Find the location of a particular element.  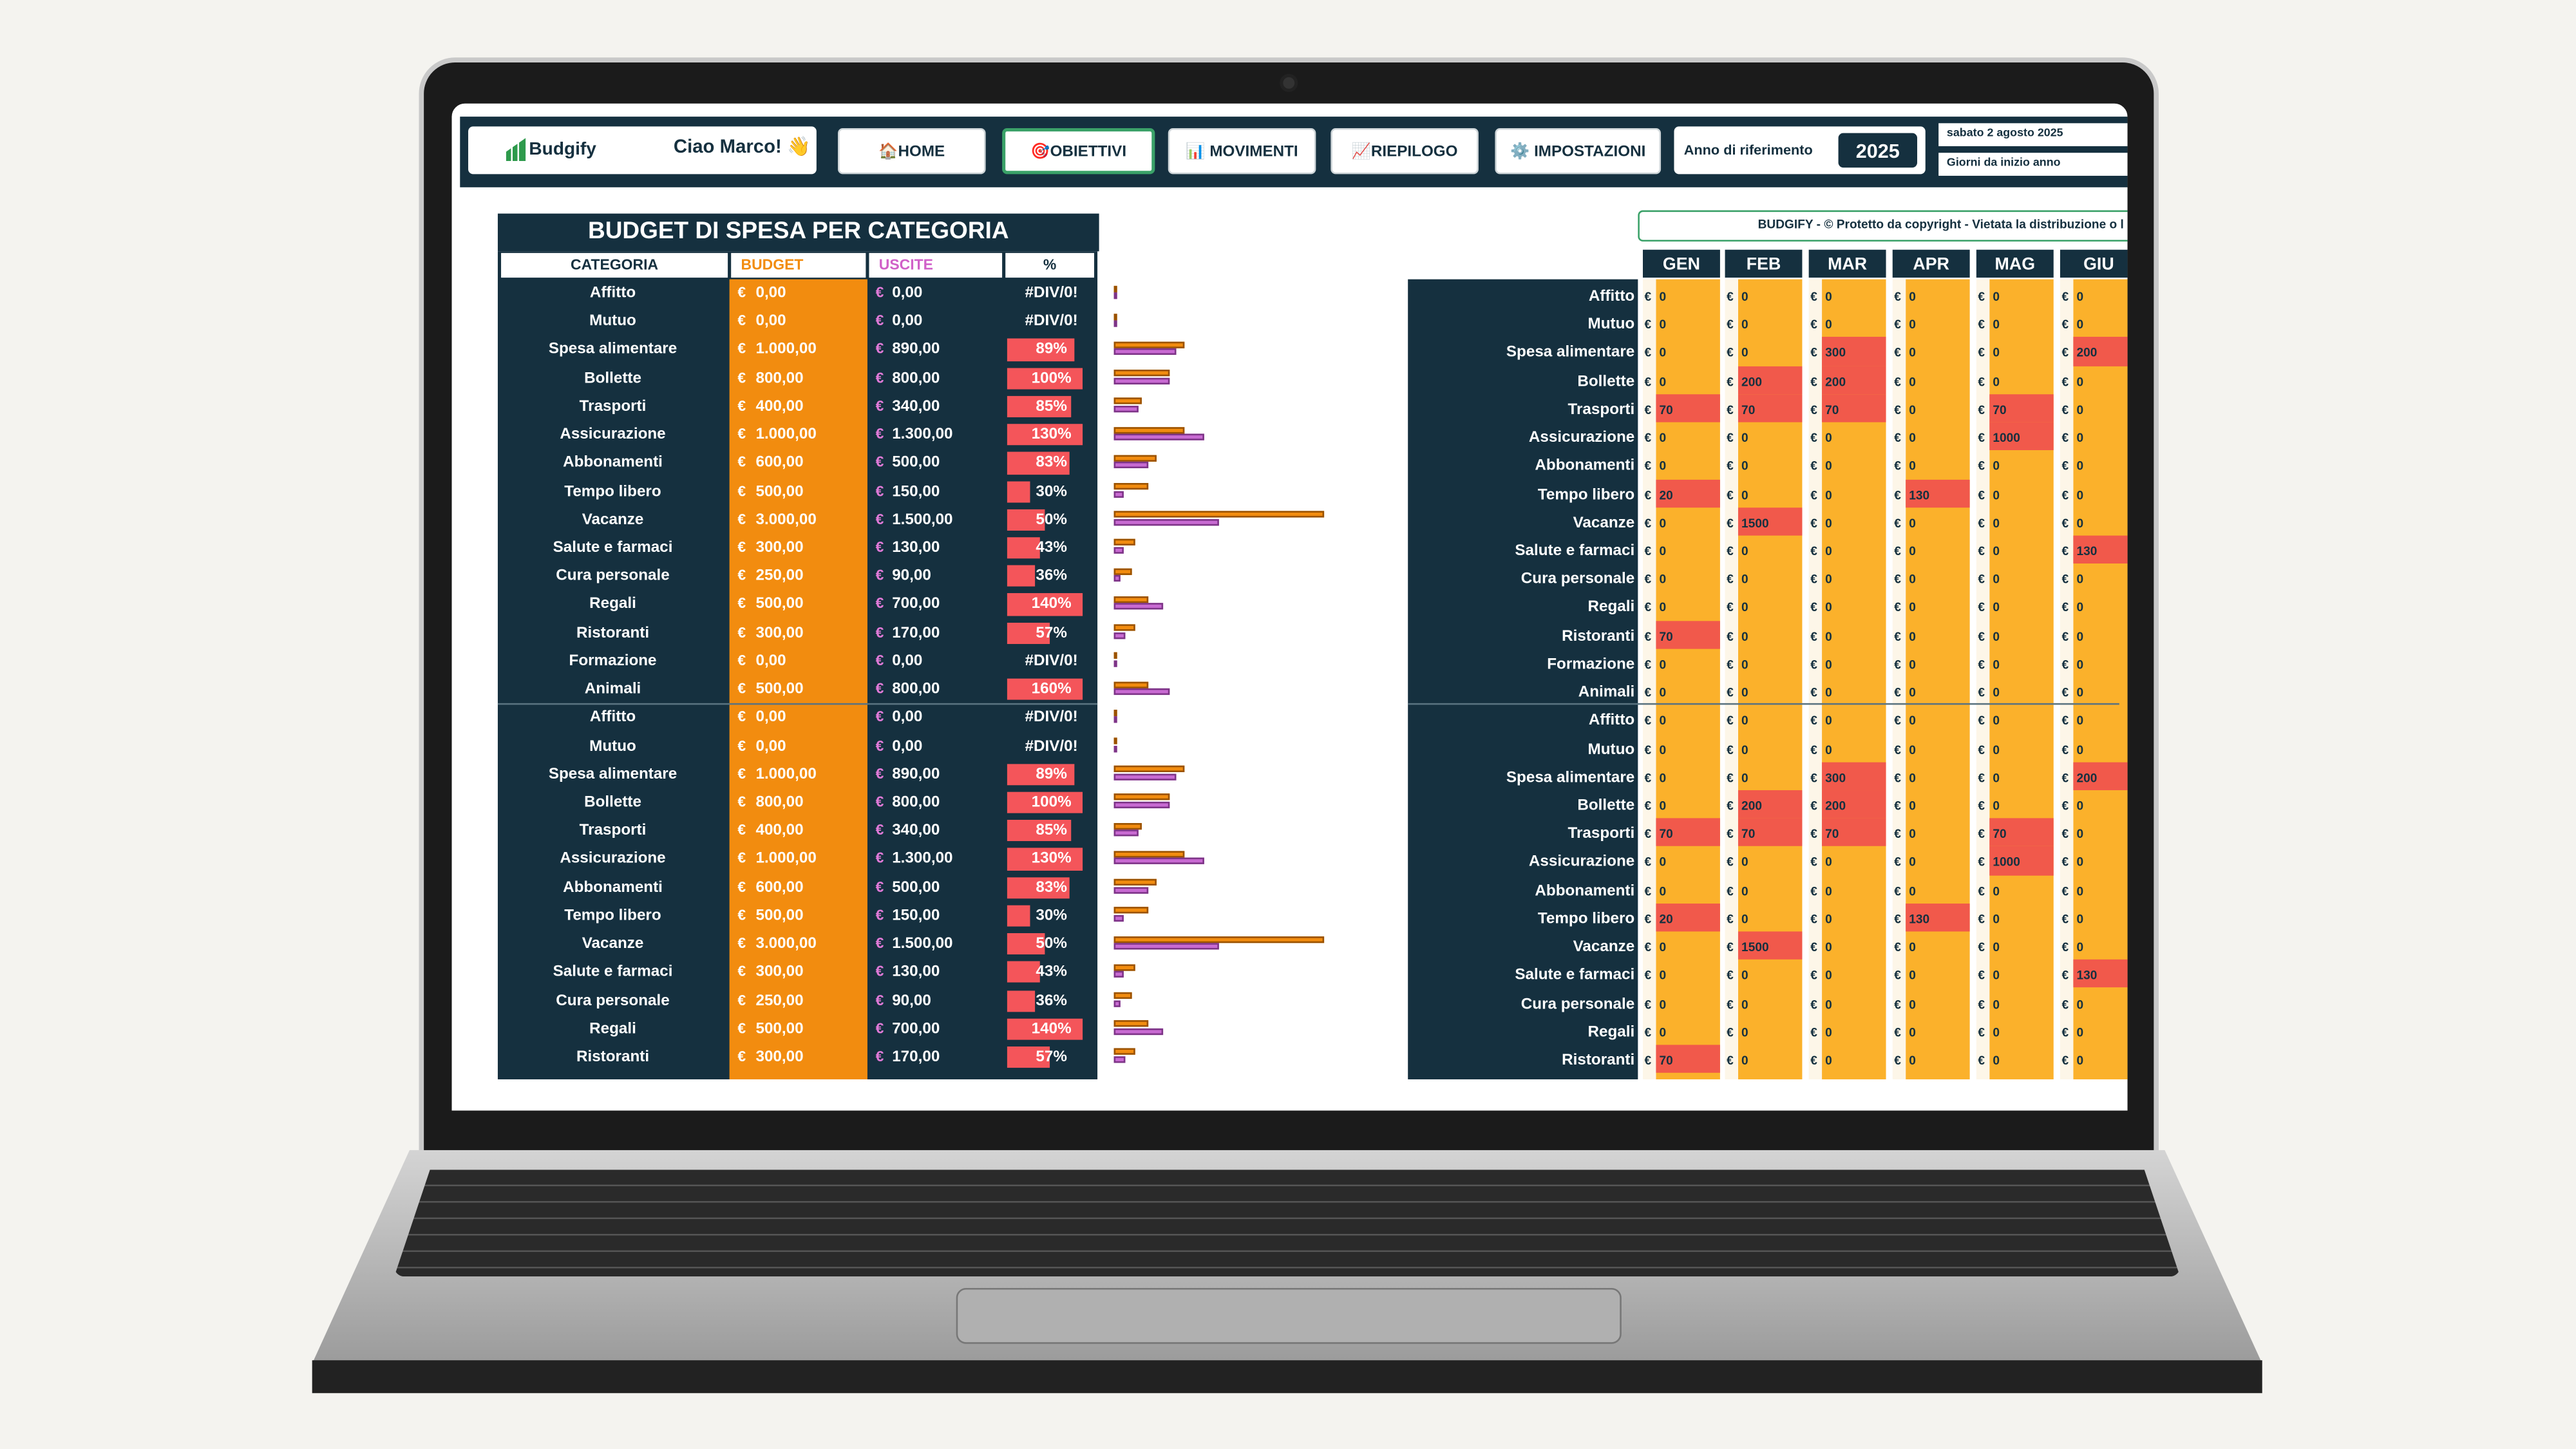

cell-value: 70 is located at coordinates (1666, 834).